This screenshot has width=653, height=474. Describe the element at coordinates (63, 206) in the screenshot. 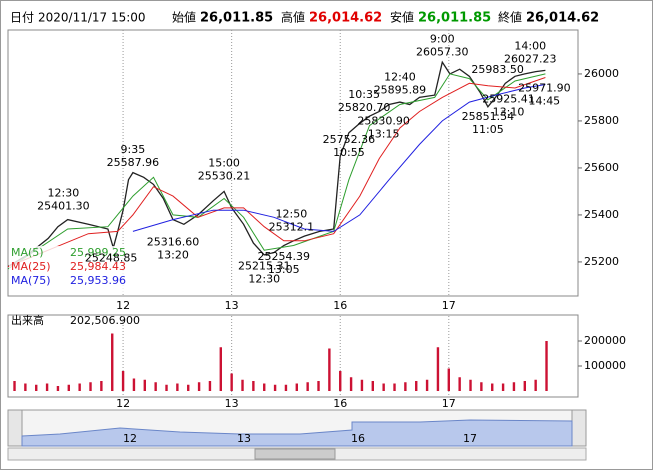

I see `price-annotation: 25401.30` at that location.